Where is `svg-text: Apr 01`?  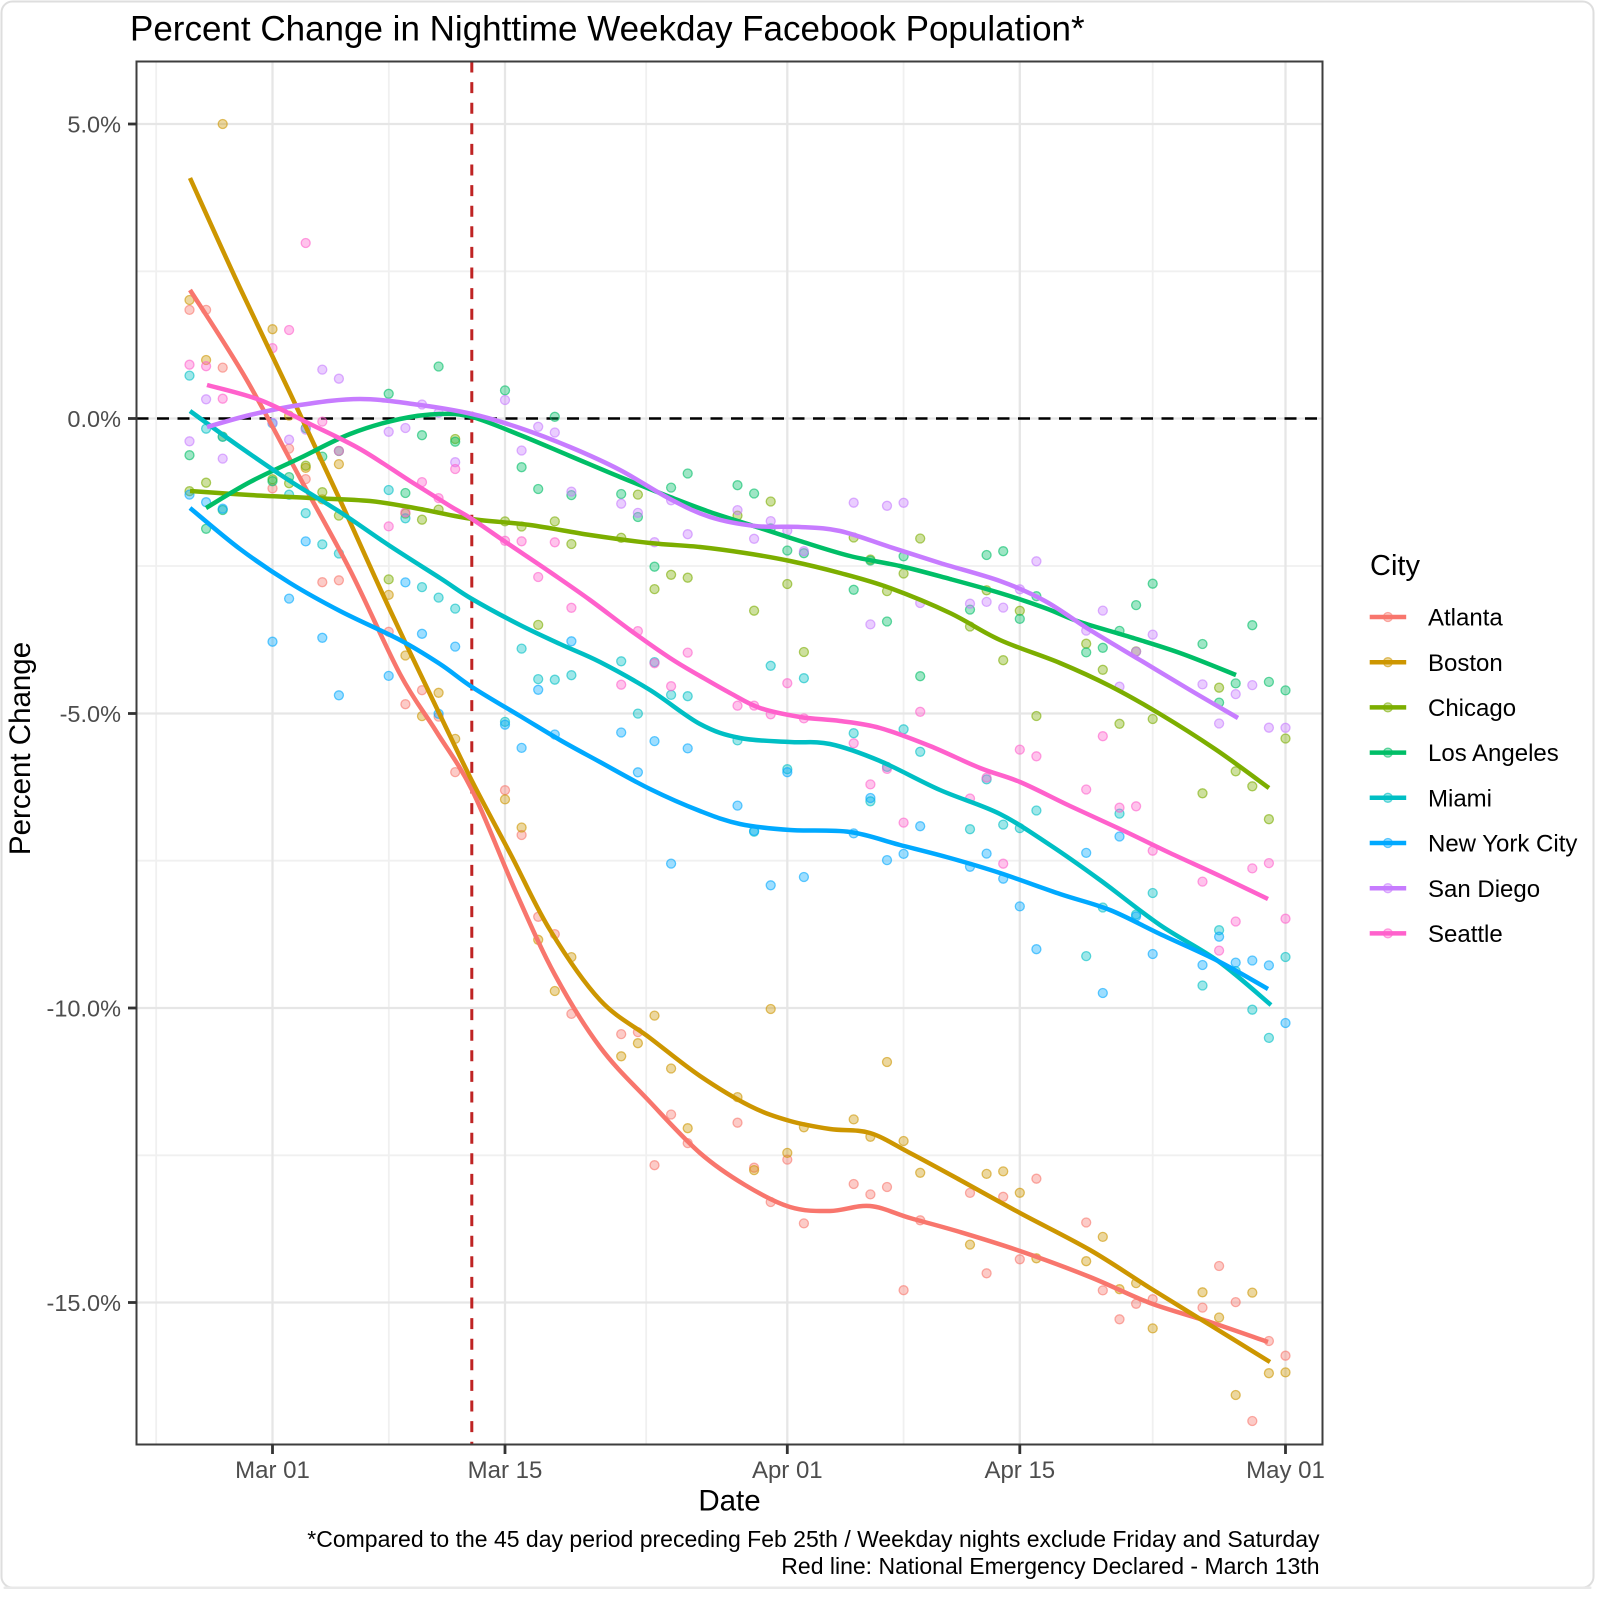
svg-text: Apr 01 is located at coordinates (787, 1470).